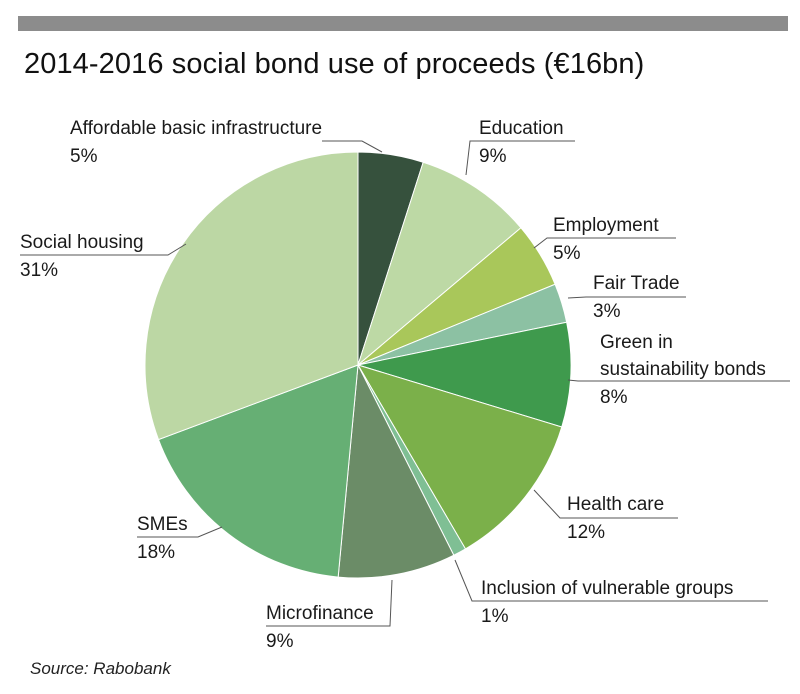 Image resolution: width=800 pixels, height=694 pixels. Describe the element at coordinates (103, 249) in the screenshot. I see `leader-line-social-housing` at that location.